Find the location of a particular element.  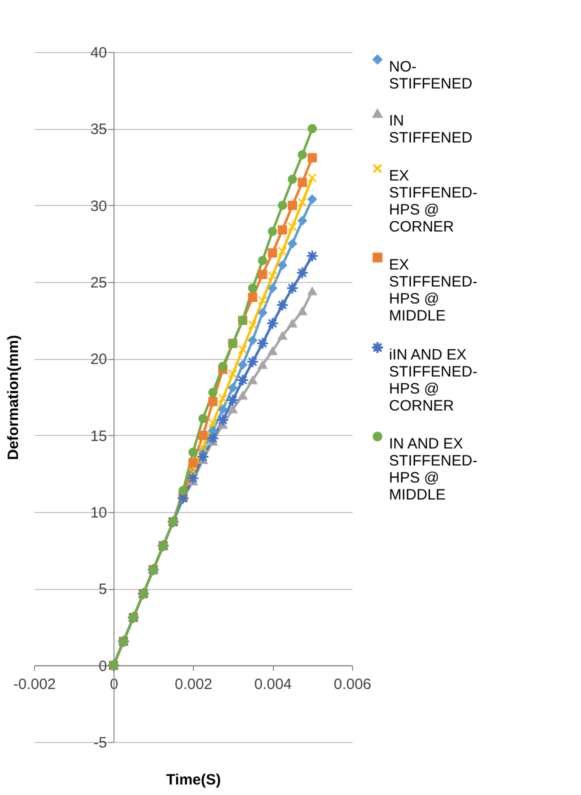

x-tick-label: 0.002 is located at coordinates (193, 684).